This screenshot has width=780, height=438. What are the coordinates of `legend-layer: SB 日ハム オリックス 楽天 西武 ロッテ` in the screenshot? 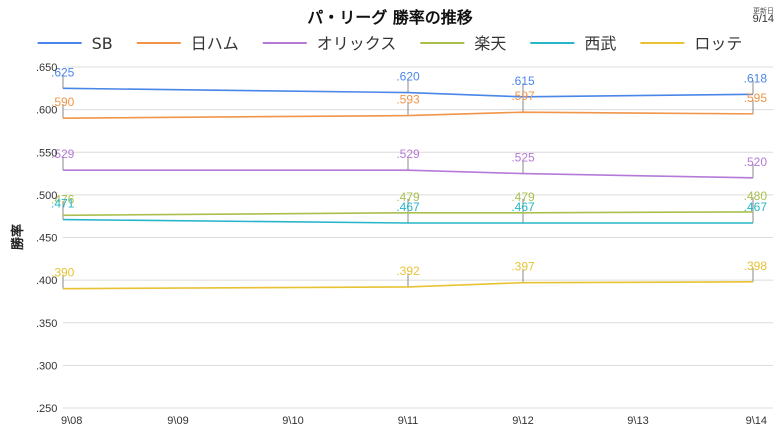 It's located at (389, 43).